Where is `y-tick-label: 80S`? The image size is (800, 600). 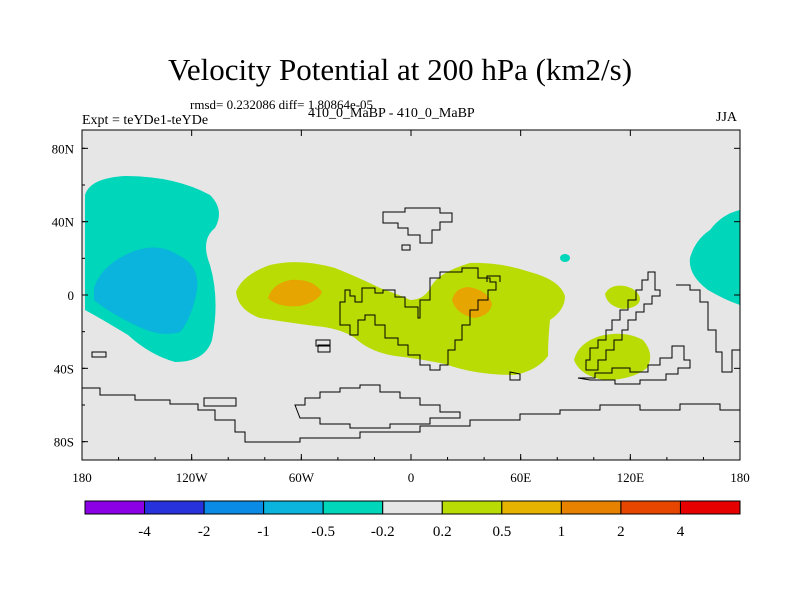 y-tick-label: 80S is located at coordinates (64, 442).